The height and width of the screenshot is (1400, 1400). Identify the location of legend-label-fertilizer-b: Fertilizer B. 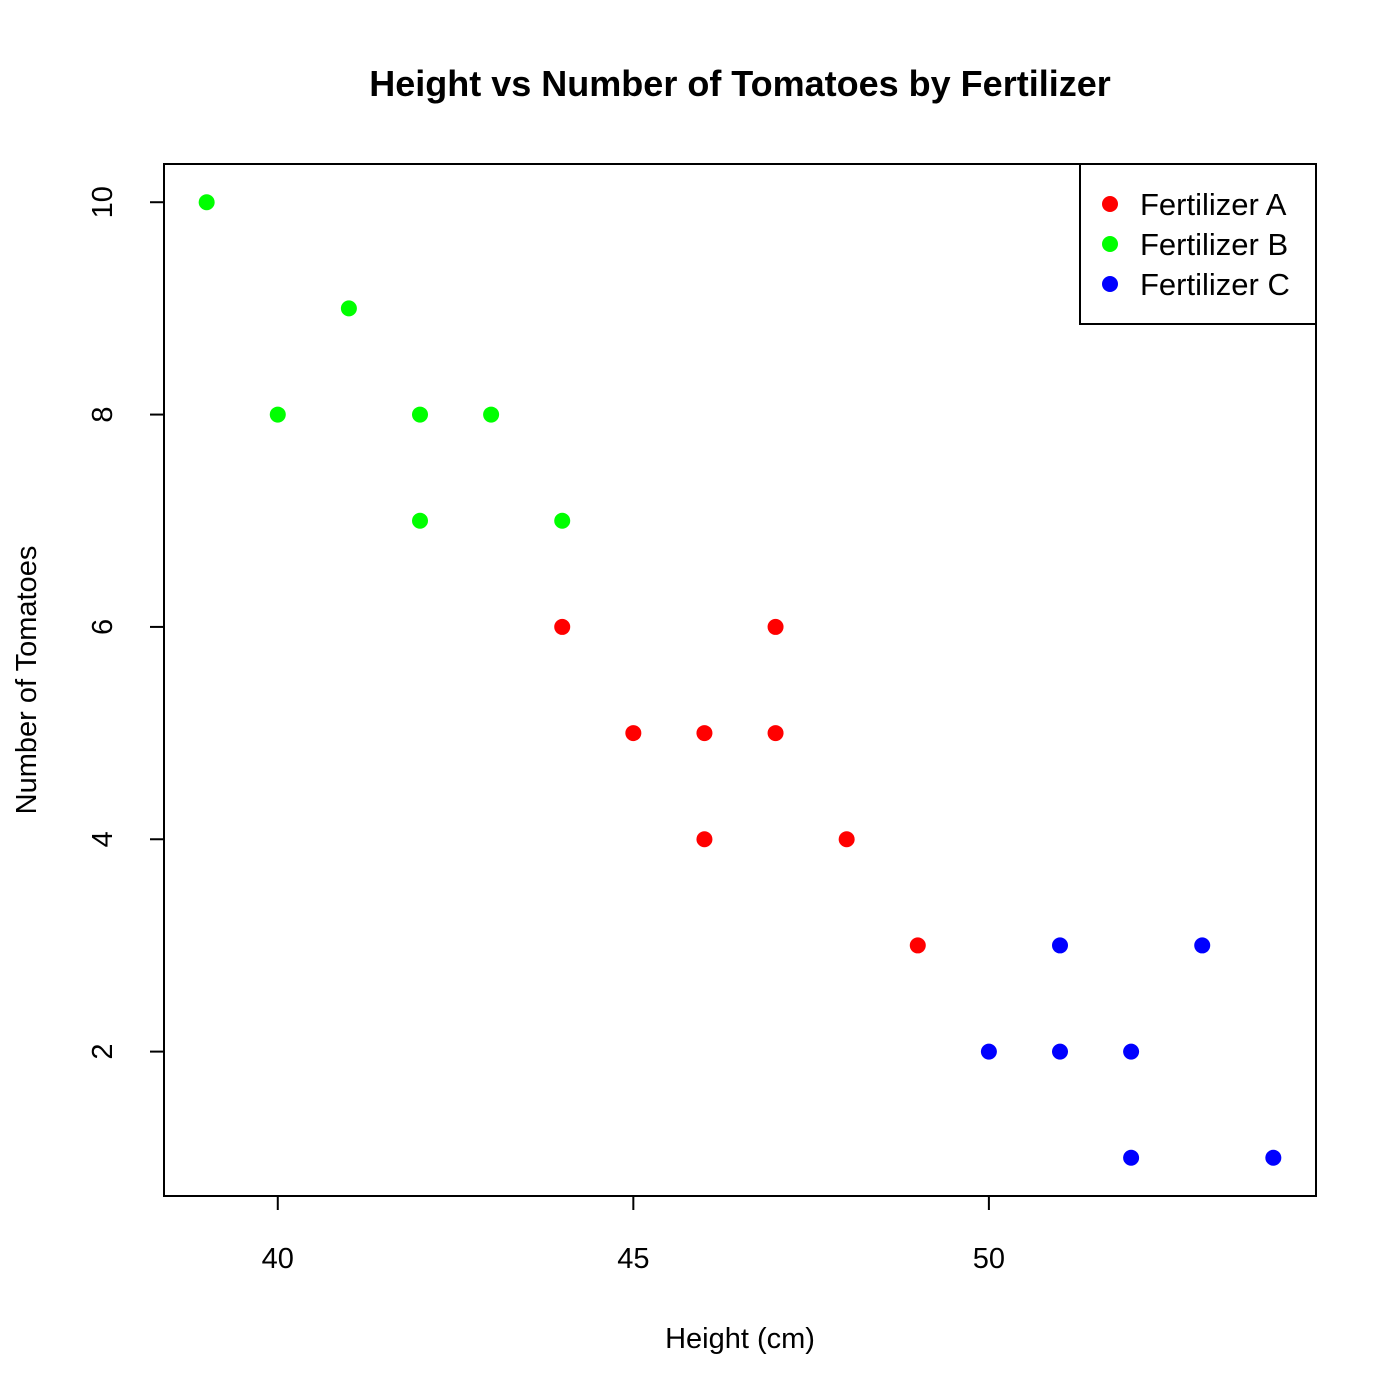
(1214, 244).